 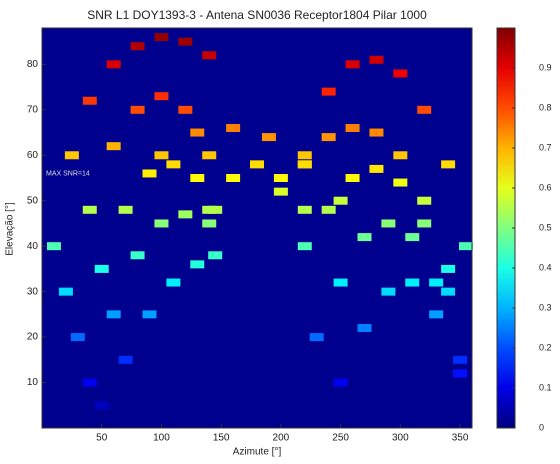 What do you see at coordinates (281, 438) in the screenshot?
I see `x-tick-label: 200` at bounding box center [281, 438].